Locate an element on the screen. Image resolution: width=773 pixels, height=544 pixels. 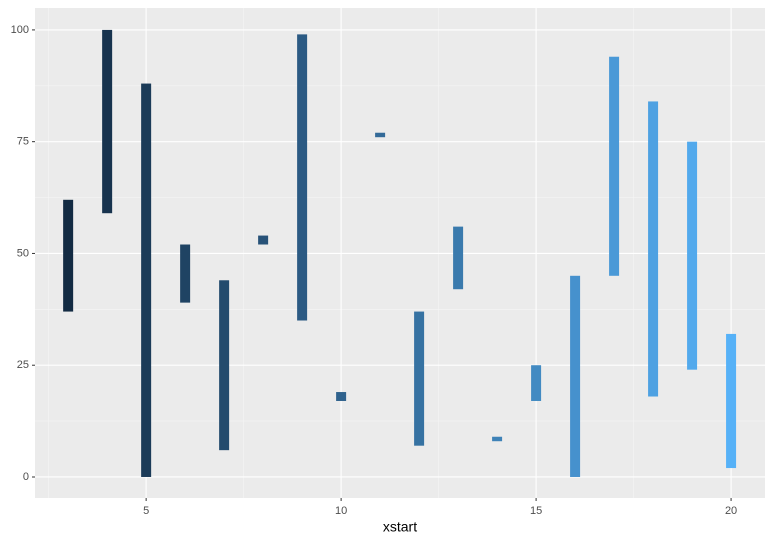
y-tick-label: 50 is located at coordinates (23, 253).